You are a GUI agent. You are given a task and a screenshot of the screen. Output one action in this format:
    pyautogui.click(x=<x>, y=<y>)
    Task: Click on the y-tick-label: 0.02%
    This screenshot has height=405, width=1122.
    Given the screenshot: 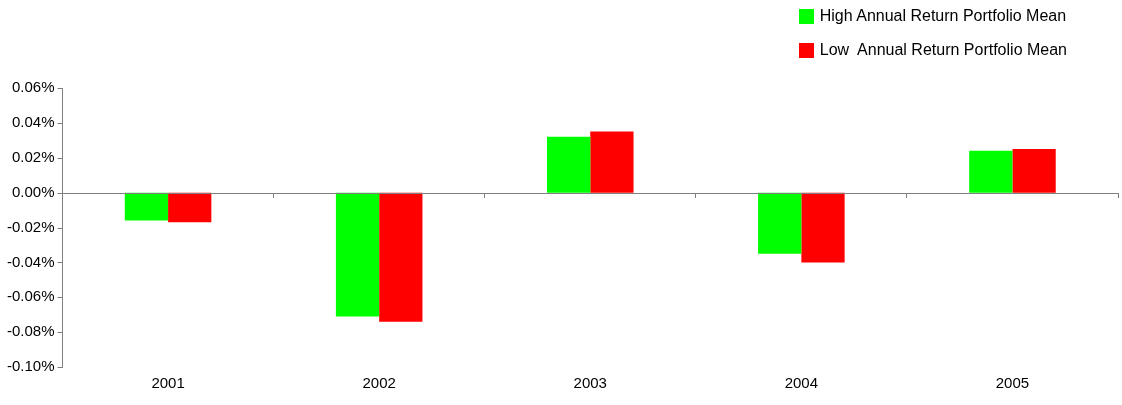 What is the action you would take?
    pyautogui.click(x=33, y=156)
    